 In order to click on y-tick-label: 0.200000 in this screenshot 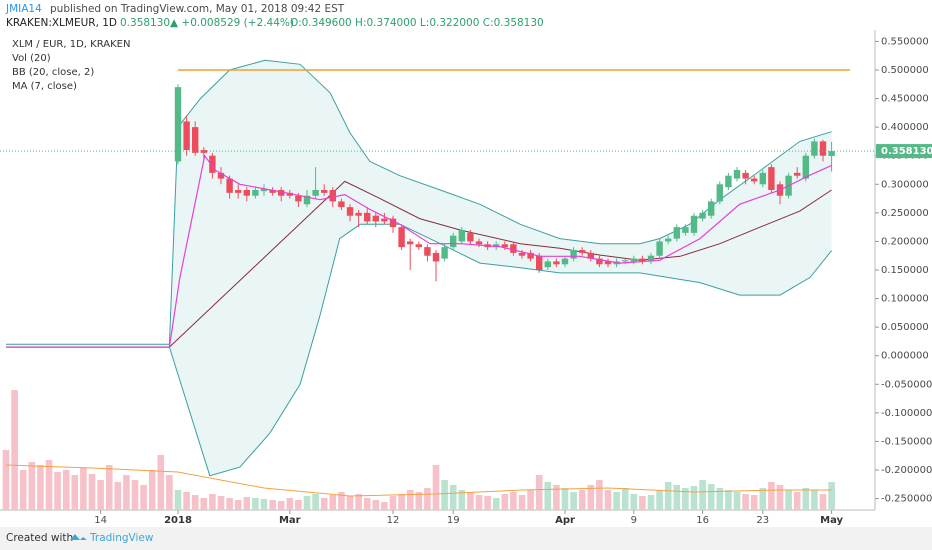, I will do `click(905, 241)`.